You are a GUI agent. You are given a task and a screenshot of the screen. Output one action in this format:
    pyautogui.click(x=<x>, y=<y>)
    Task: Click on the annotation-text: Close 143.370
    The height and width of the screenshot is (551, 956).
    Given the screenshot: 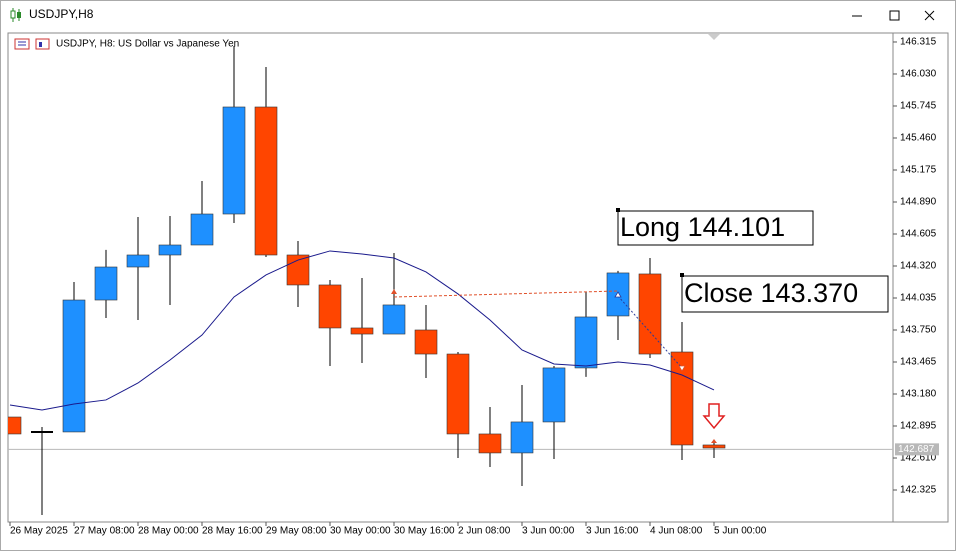 What is the action you would take?
    pyautogui.click(x=771, y=293)
    